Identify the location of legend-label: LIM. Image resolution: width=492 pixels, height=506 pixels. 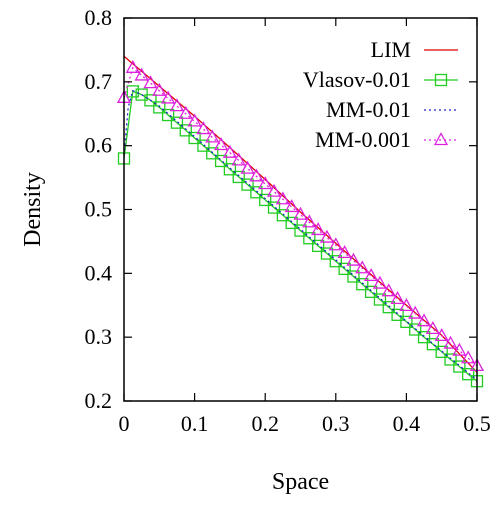
(391, 49).